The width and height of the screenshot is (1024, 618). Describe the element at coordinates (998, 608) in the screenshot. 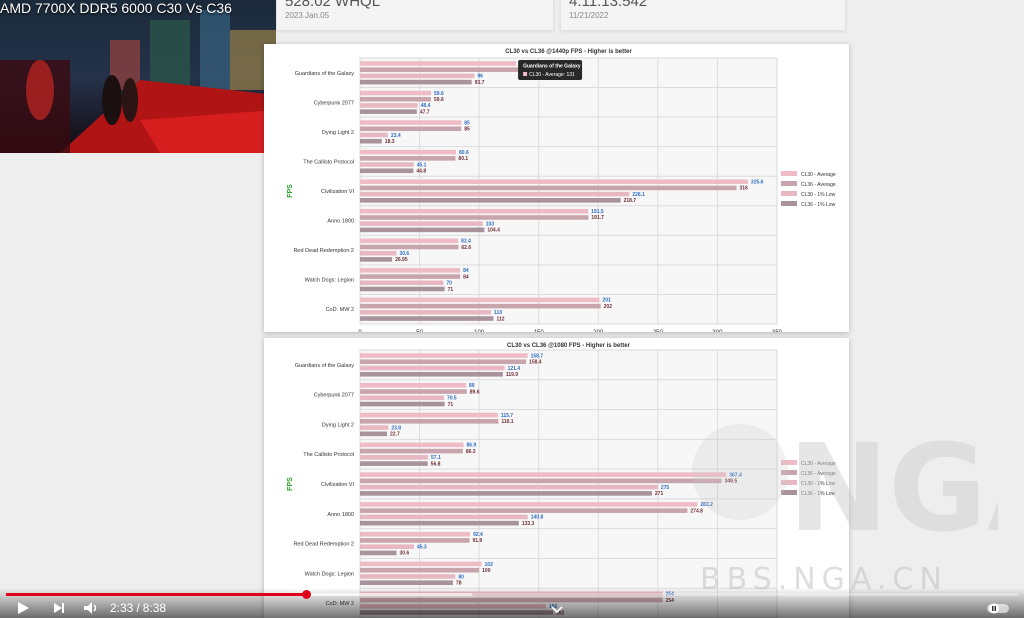

I see `autoplay-toggle-icon` at that location.